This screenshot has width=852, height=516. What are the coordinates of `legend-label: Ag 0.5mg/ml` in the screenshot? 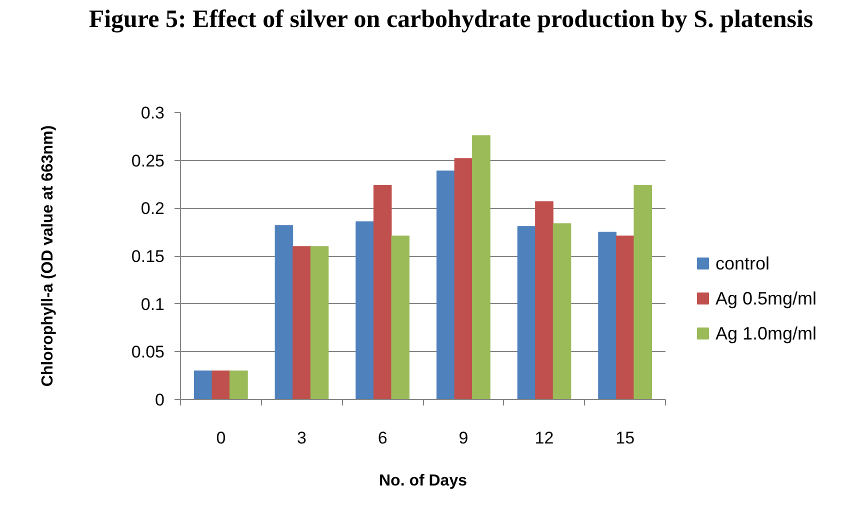 It's located at (766, 298).